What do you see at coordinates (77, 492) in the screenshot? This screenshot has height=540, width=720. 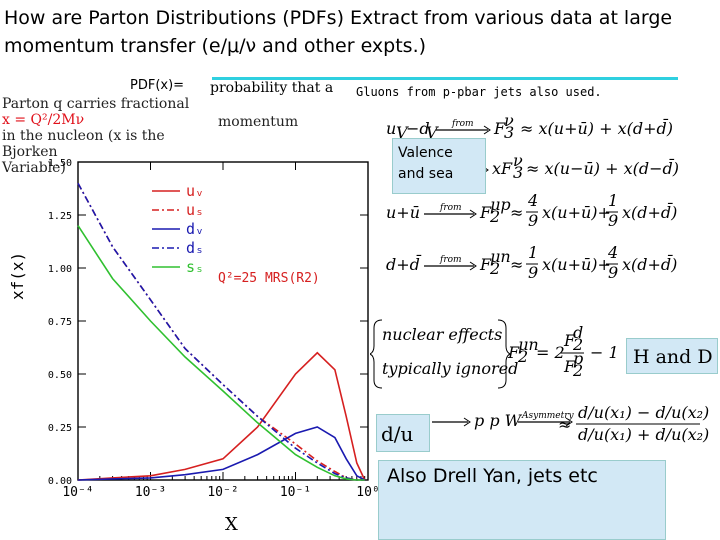 I see `x-tick-label: 10⁻⁴` at bounding box center [77, 492].